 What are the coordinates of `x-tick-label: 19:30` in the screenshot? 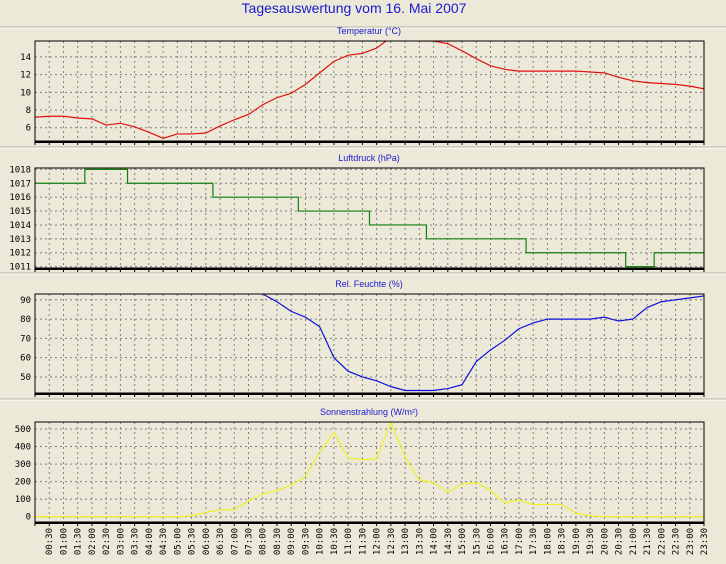 It's located at (591, 541).